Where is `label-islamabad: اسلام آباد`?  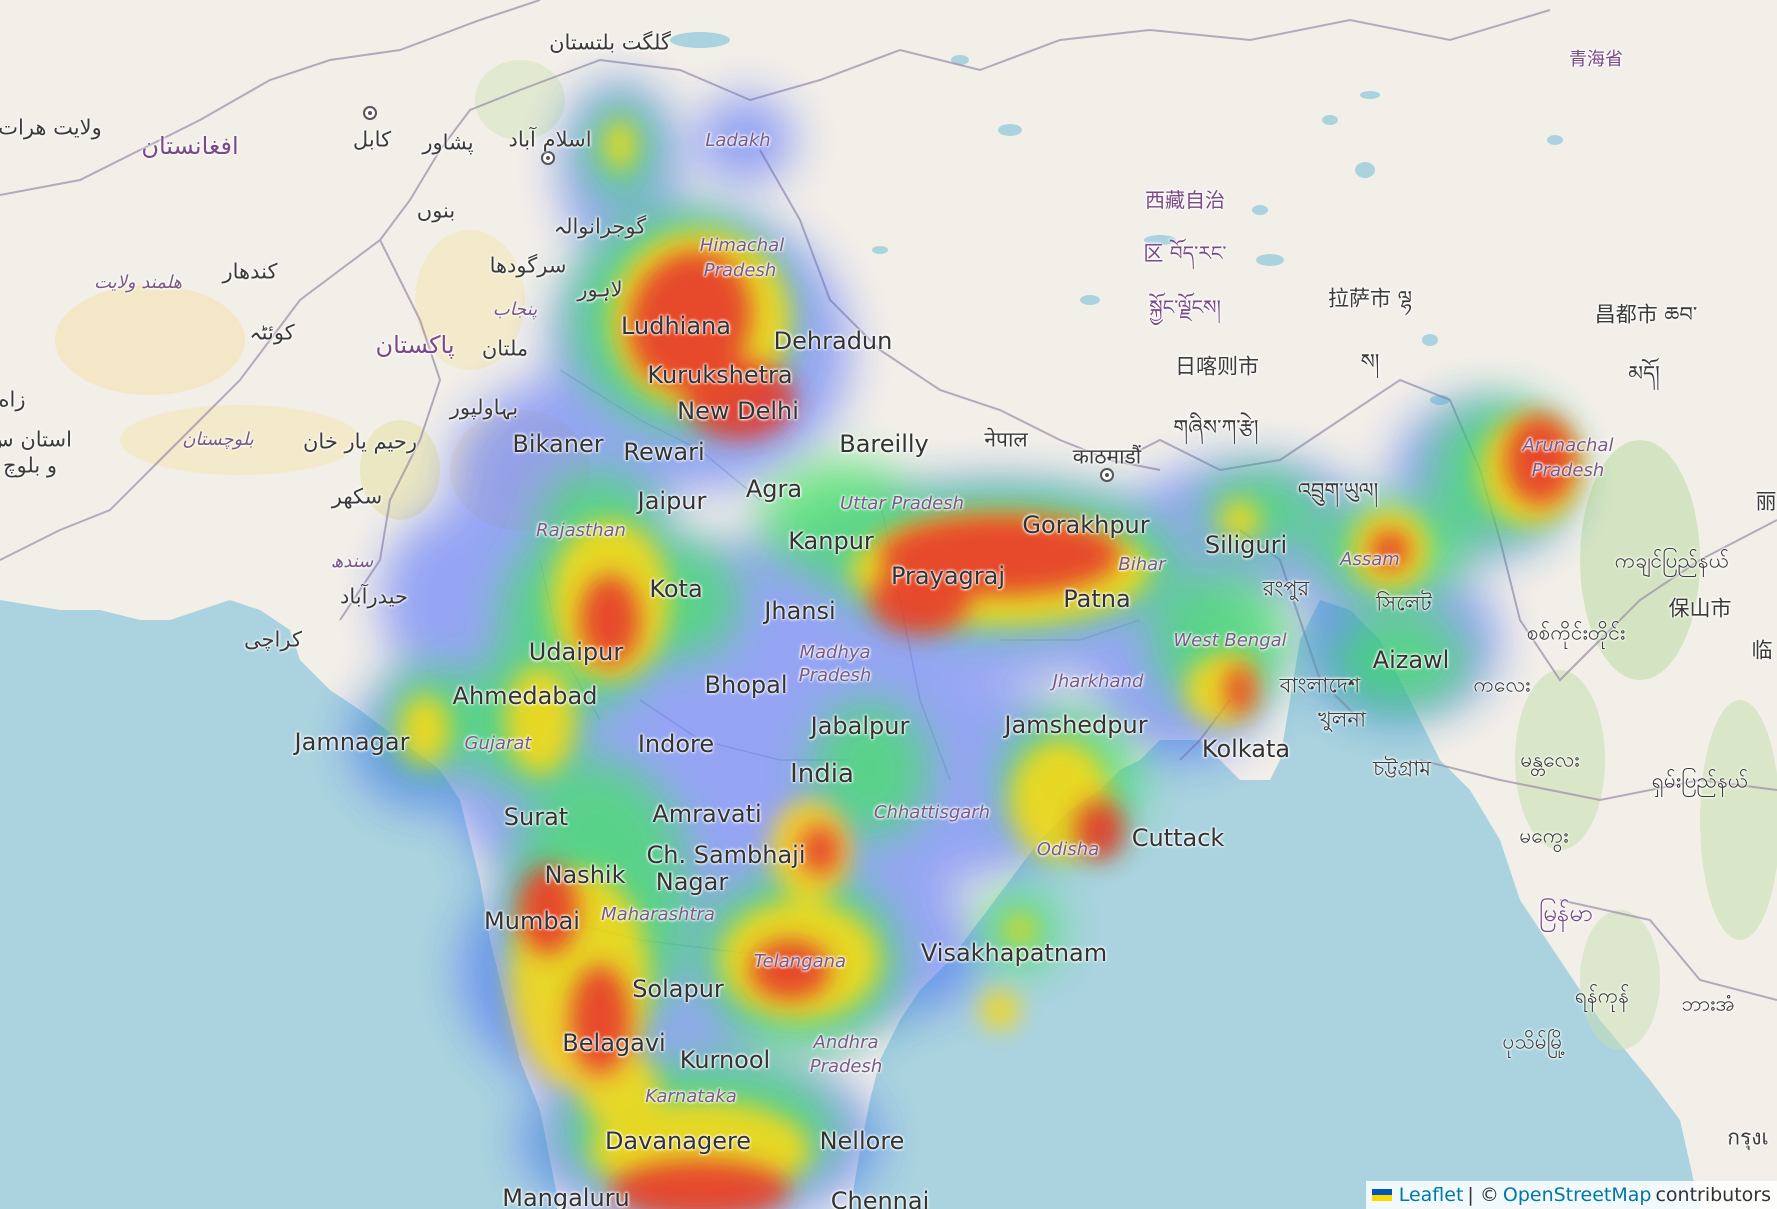
label-islamabad: اسلام آباد is located at coordinates (550, 139).